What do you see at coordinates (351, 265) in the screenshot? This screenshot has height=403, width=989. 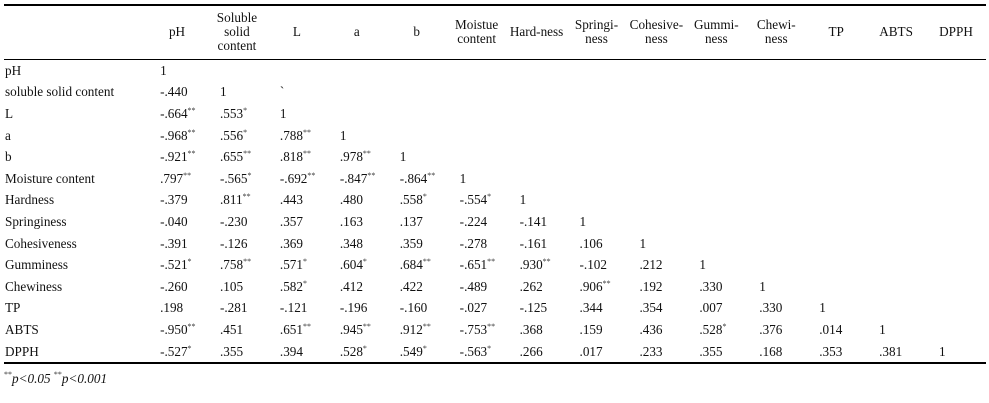 I see `cell-value: .604` at bounding box center [351, 265].